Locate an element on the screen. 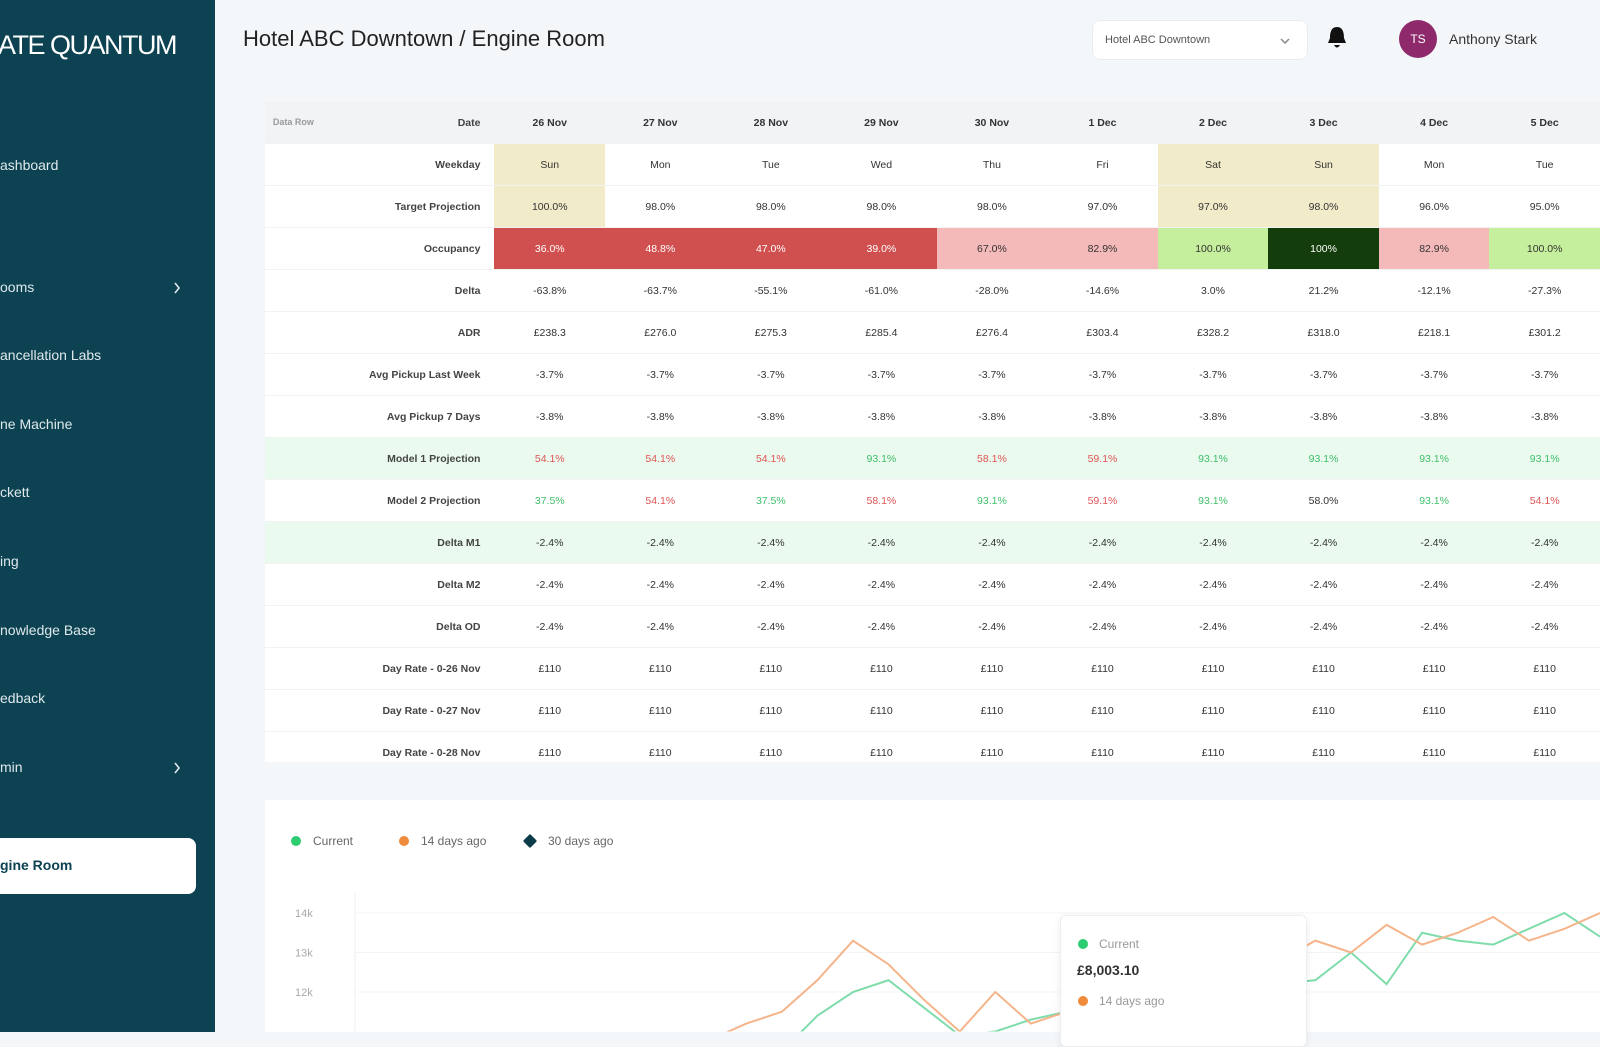 This screenshot has height=1047, width=1600. nav-item: edback is located at coordinates (23, 698).